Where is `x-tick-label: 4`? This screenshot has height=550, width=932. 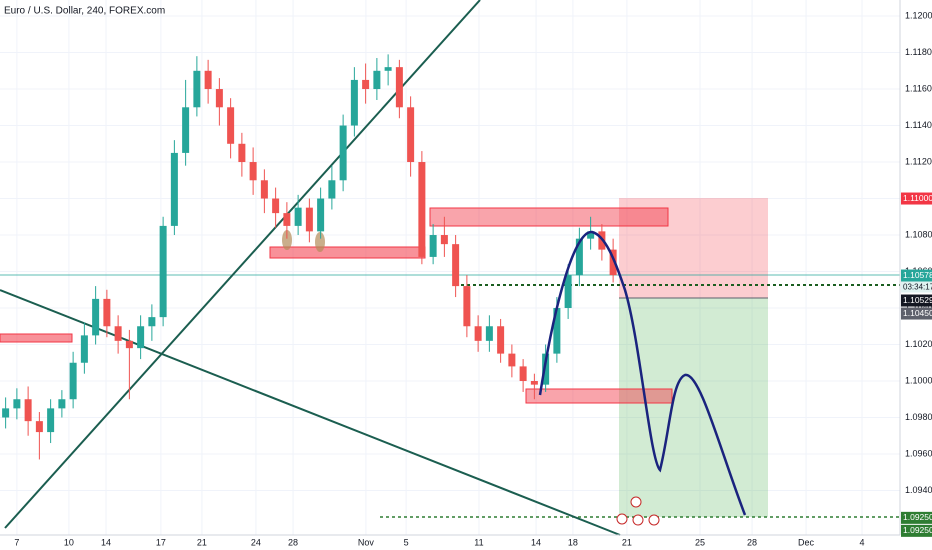 x-tick-label: 4 is located at coordinates (862, 542).